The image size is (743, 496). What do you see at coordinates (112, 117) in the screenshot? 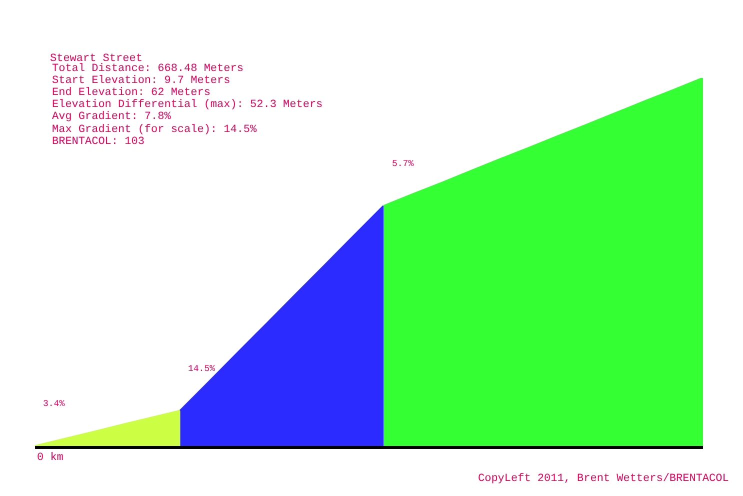
I see `annotation: Avg Gradient: 7.8%` at bounding box center [112, 117].